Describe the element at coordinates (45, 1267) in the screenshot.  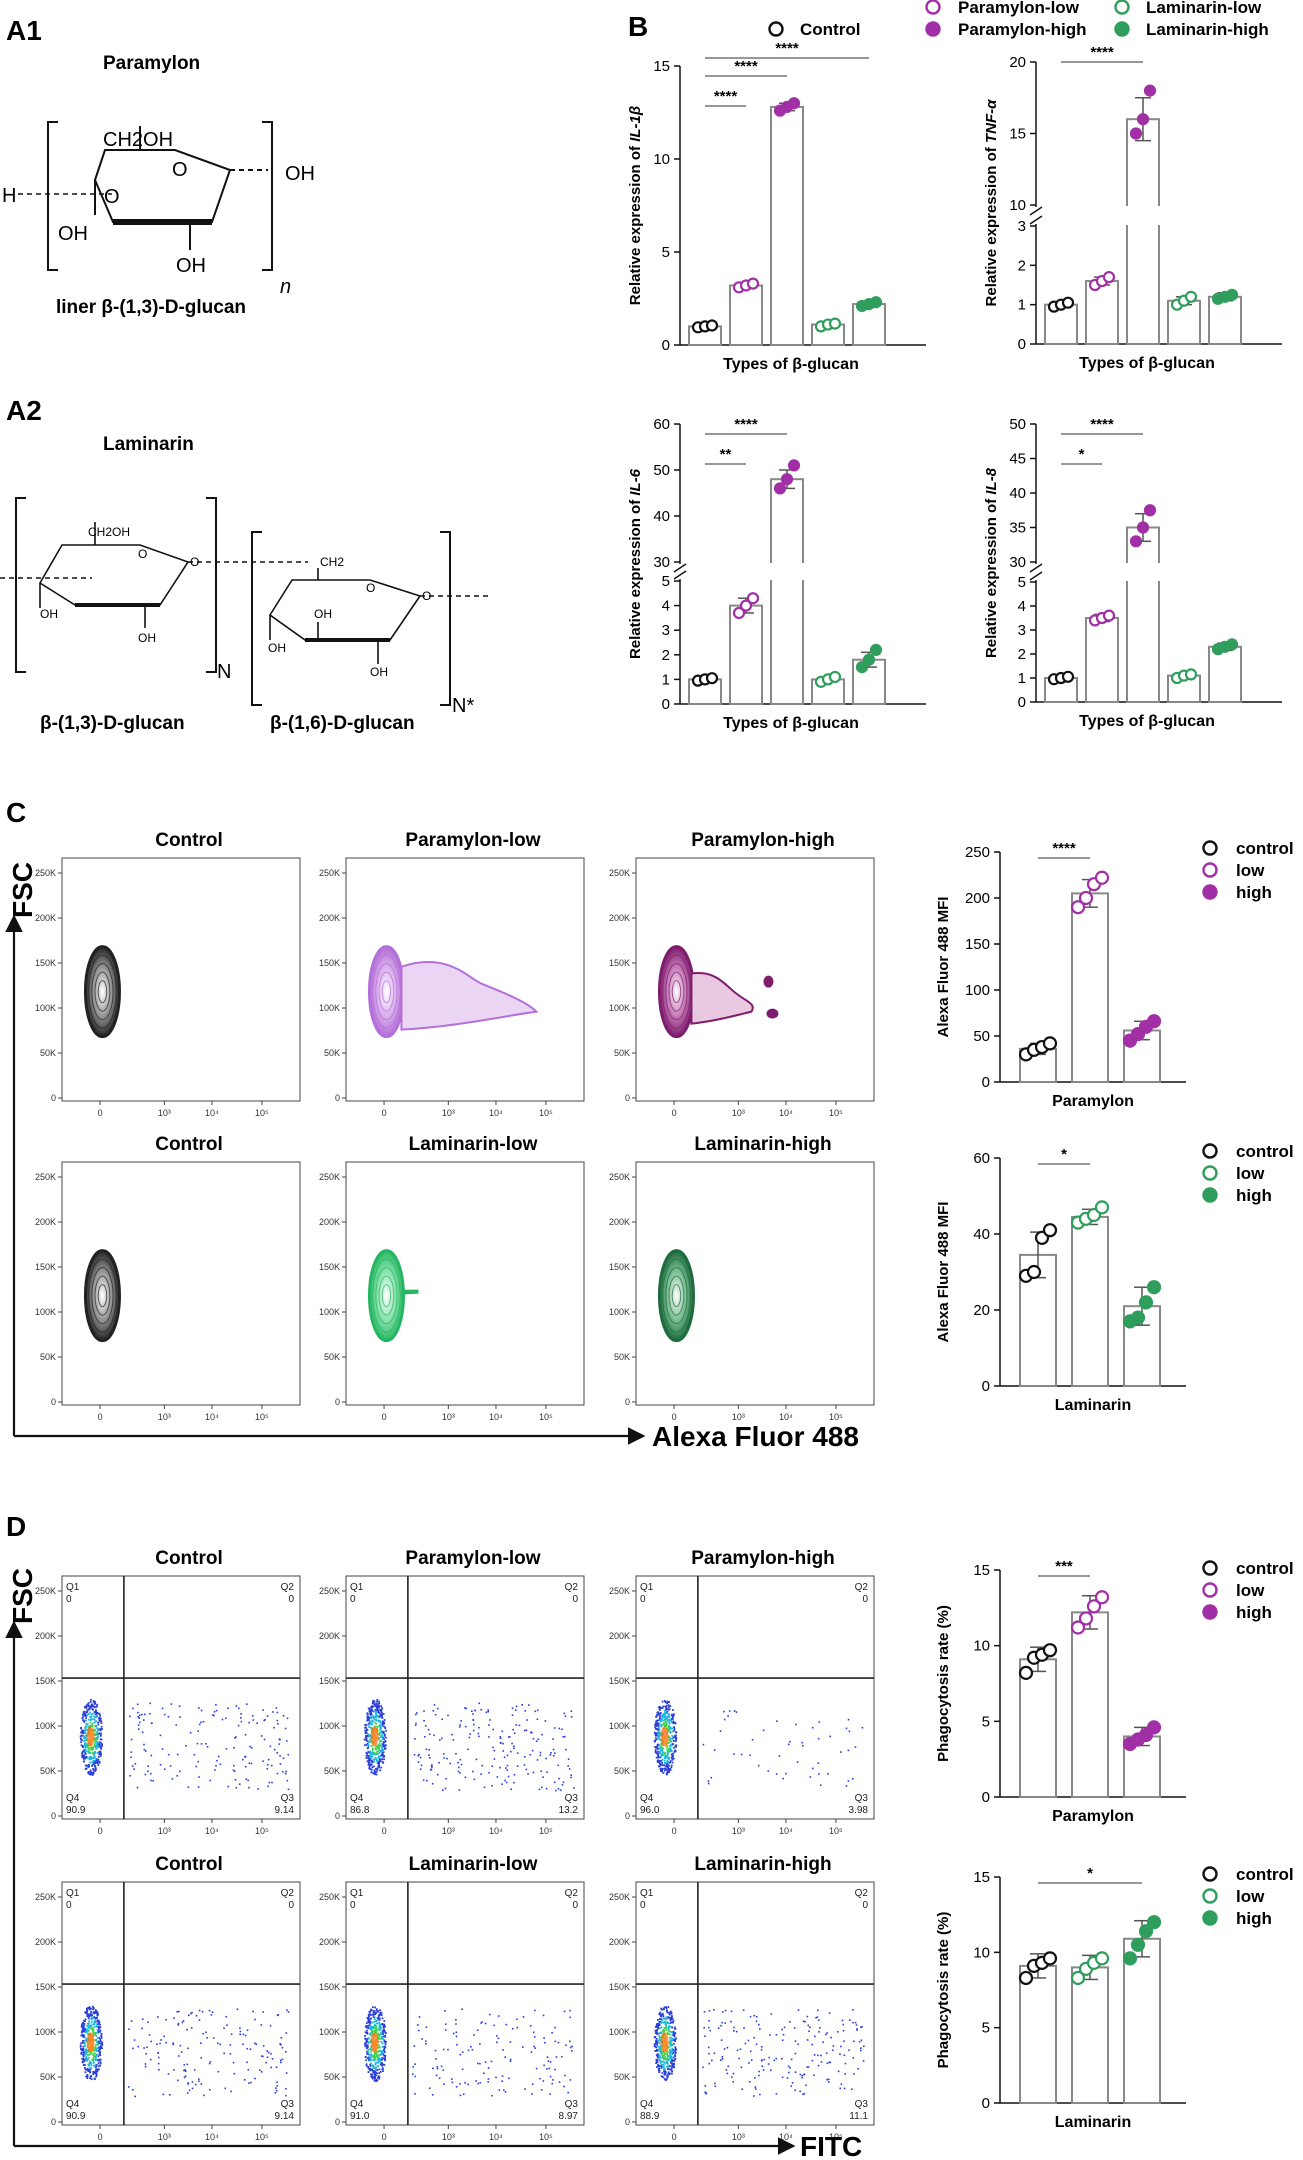
I see `y-tick-label: 150K` at that location.